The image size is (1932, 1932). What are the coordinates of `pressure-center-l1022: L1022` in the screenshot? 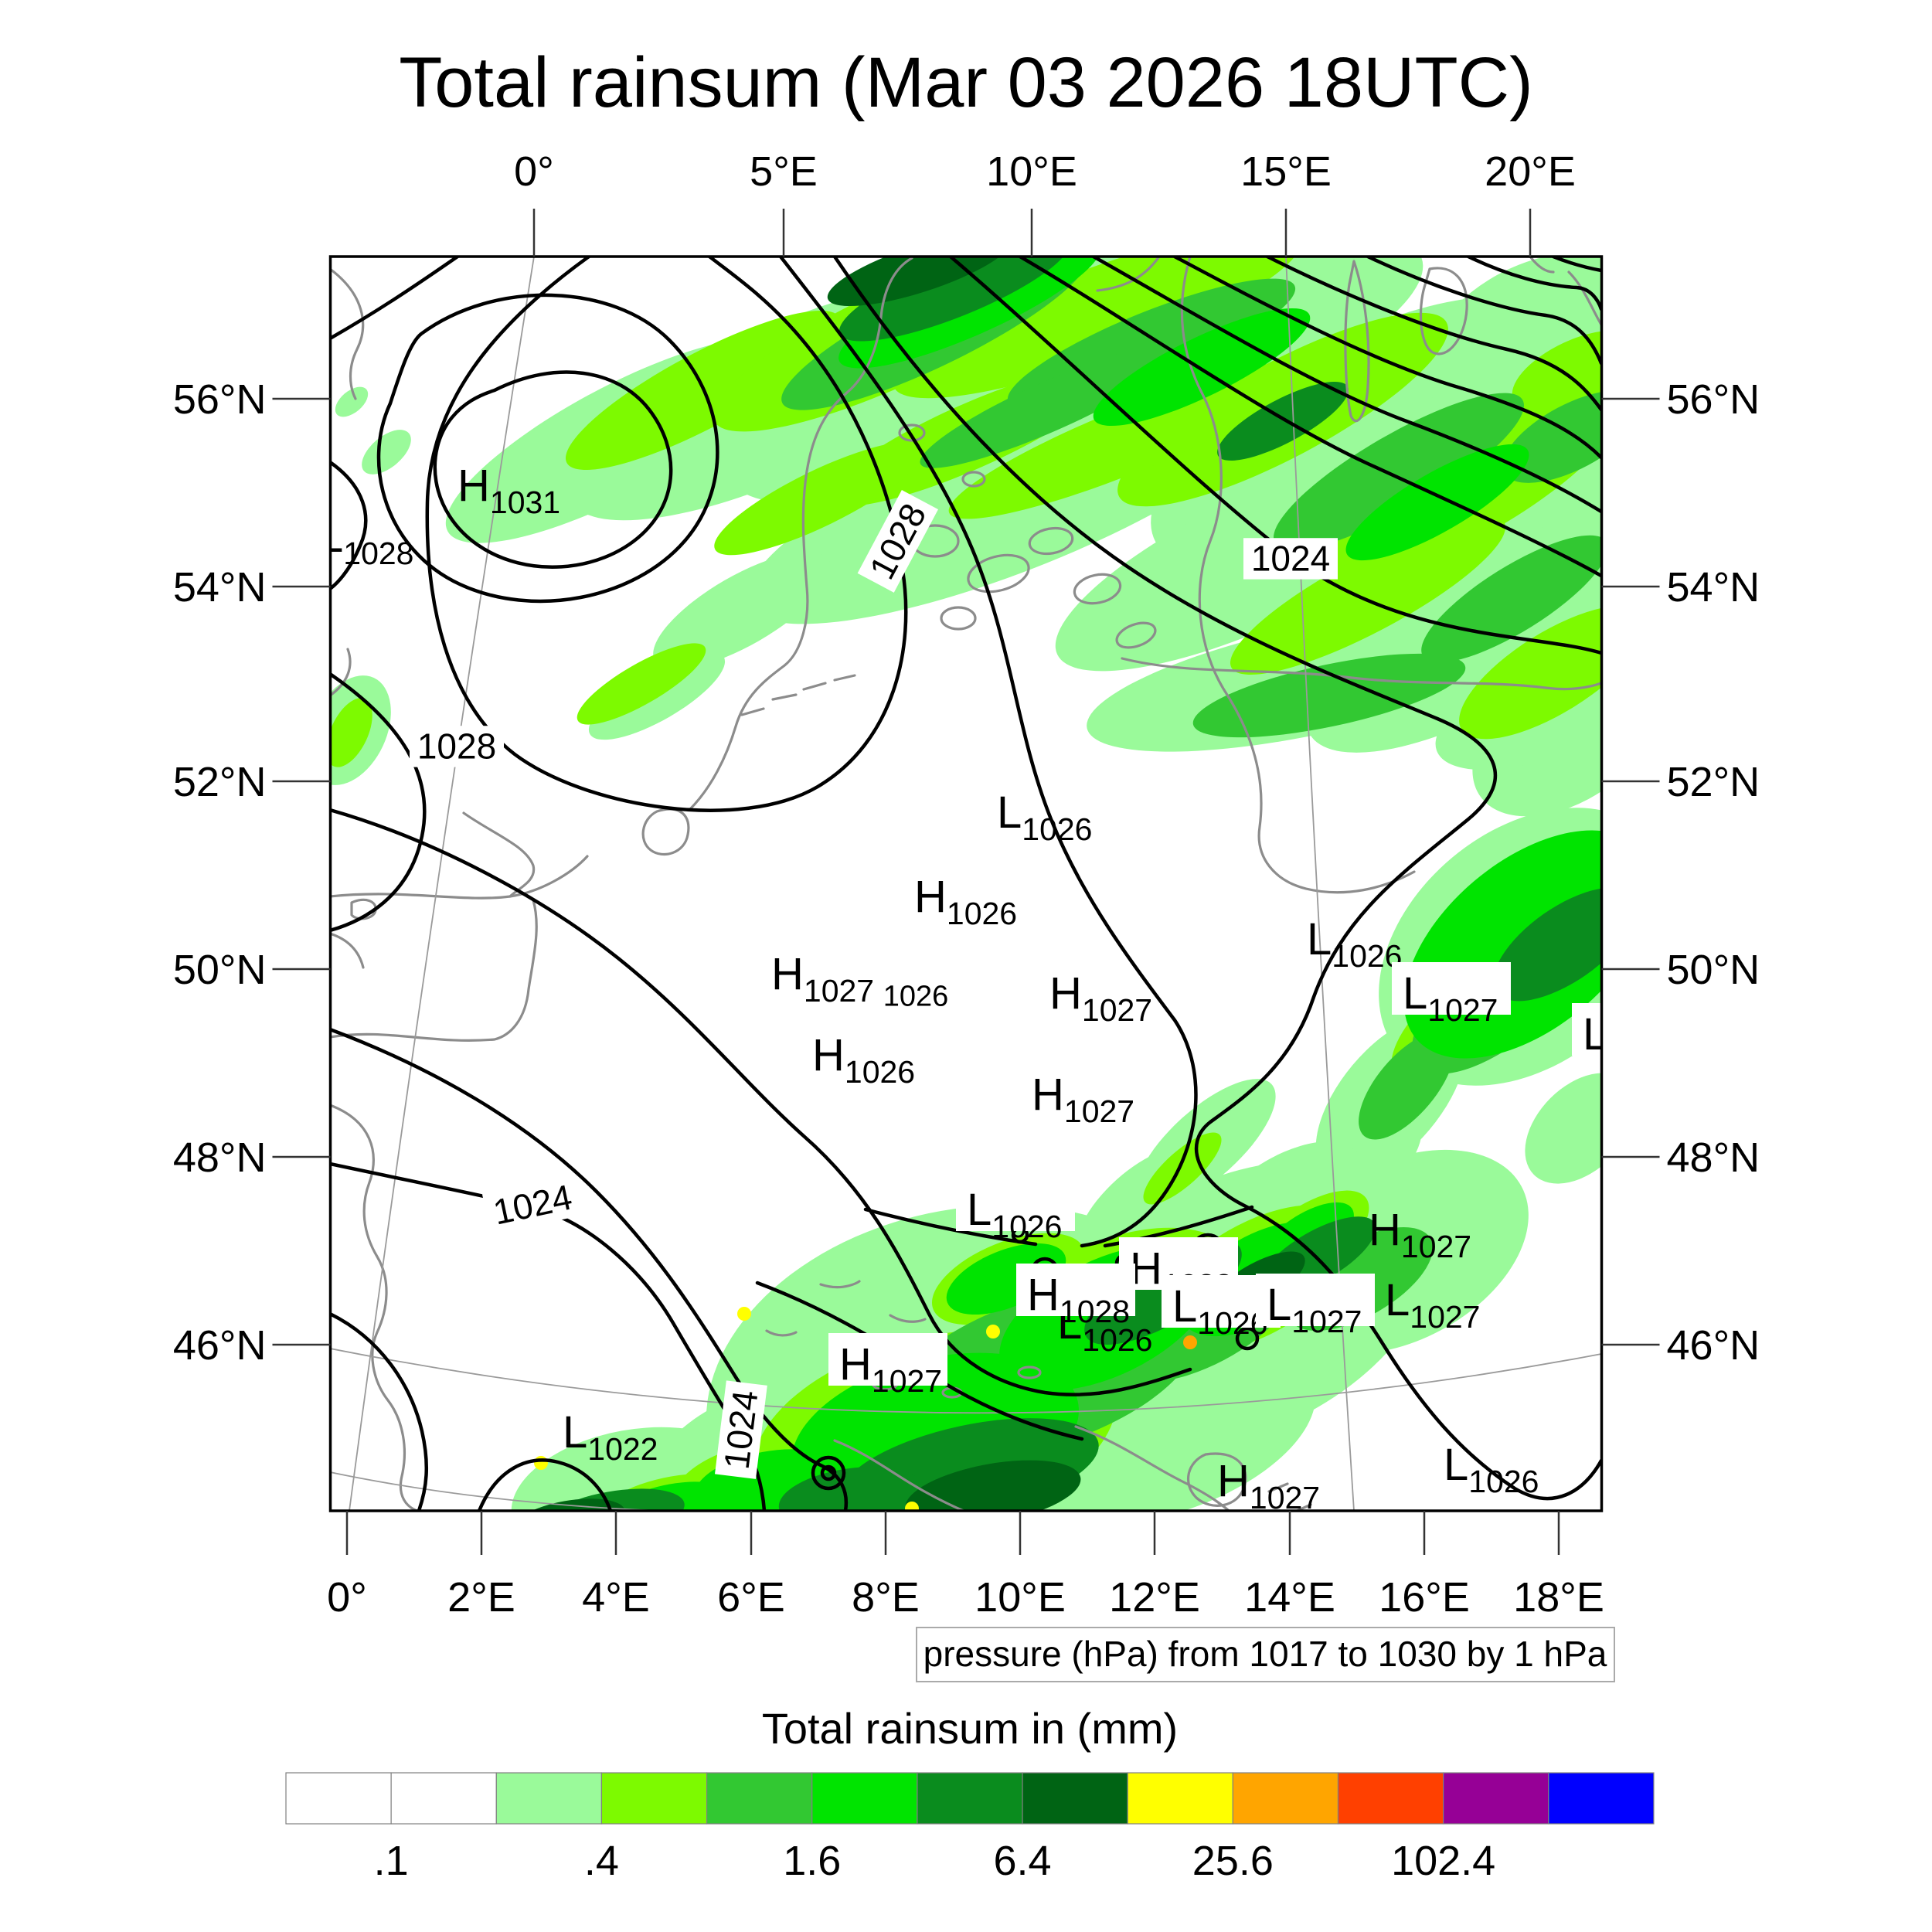 It's located at (610, 1437).